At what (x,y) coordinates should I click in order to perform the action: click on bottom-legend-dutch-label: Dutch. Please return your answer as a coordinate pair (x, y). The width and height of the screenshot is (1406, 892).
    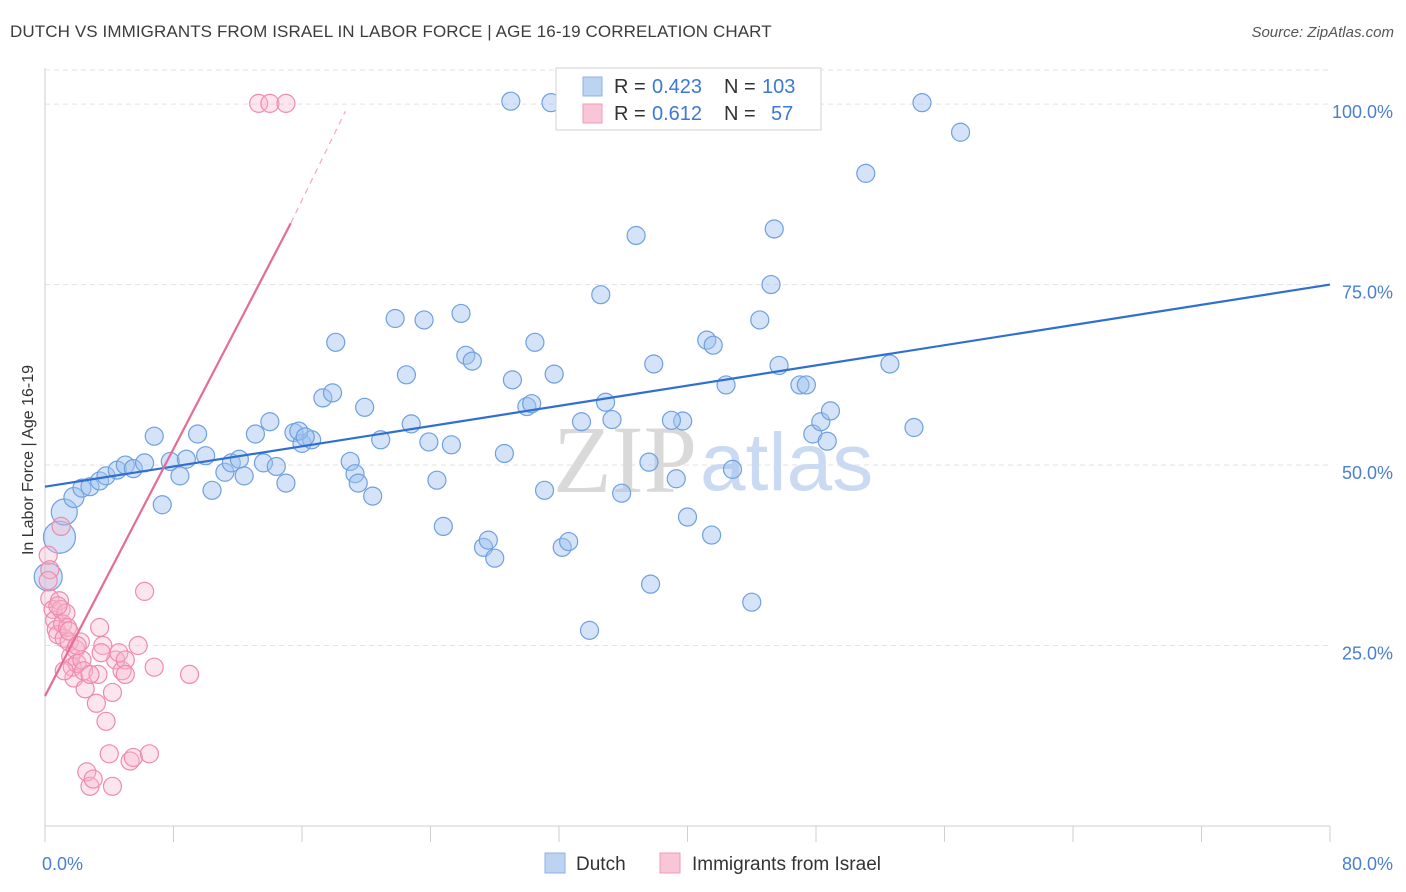
    Looking at the image, I should click on (601, 864).